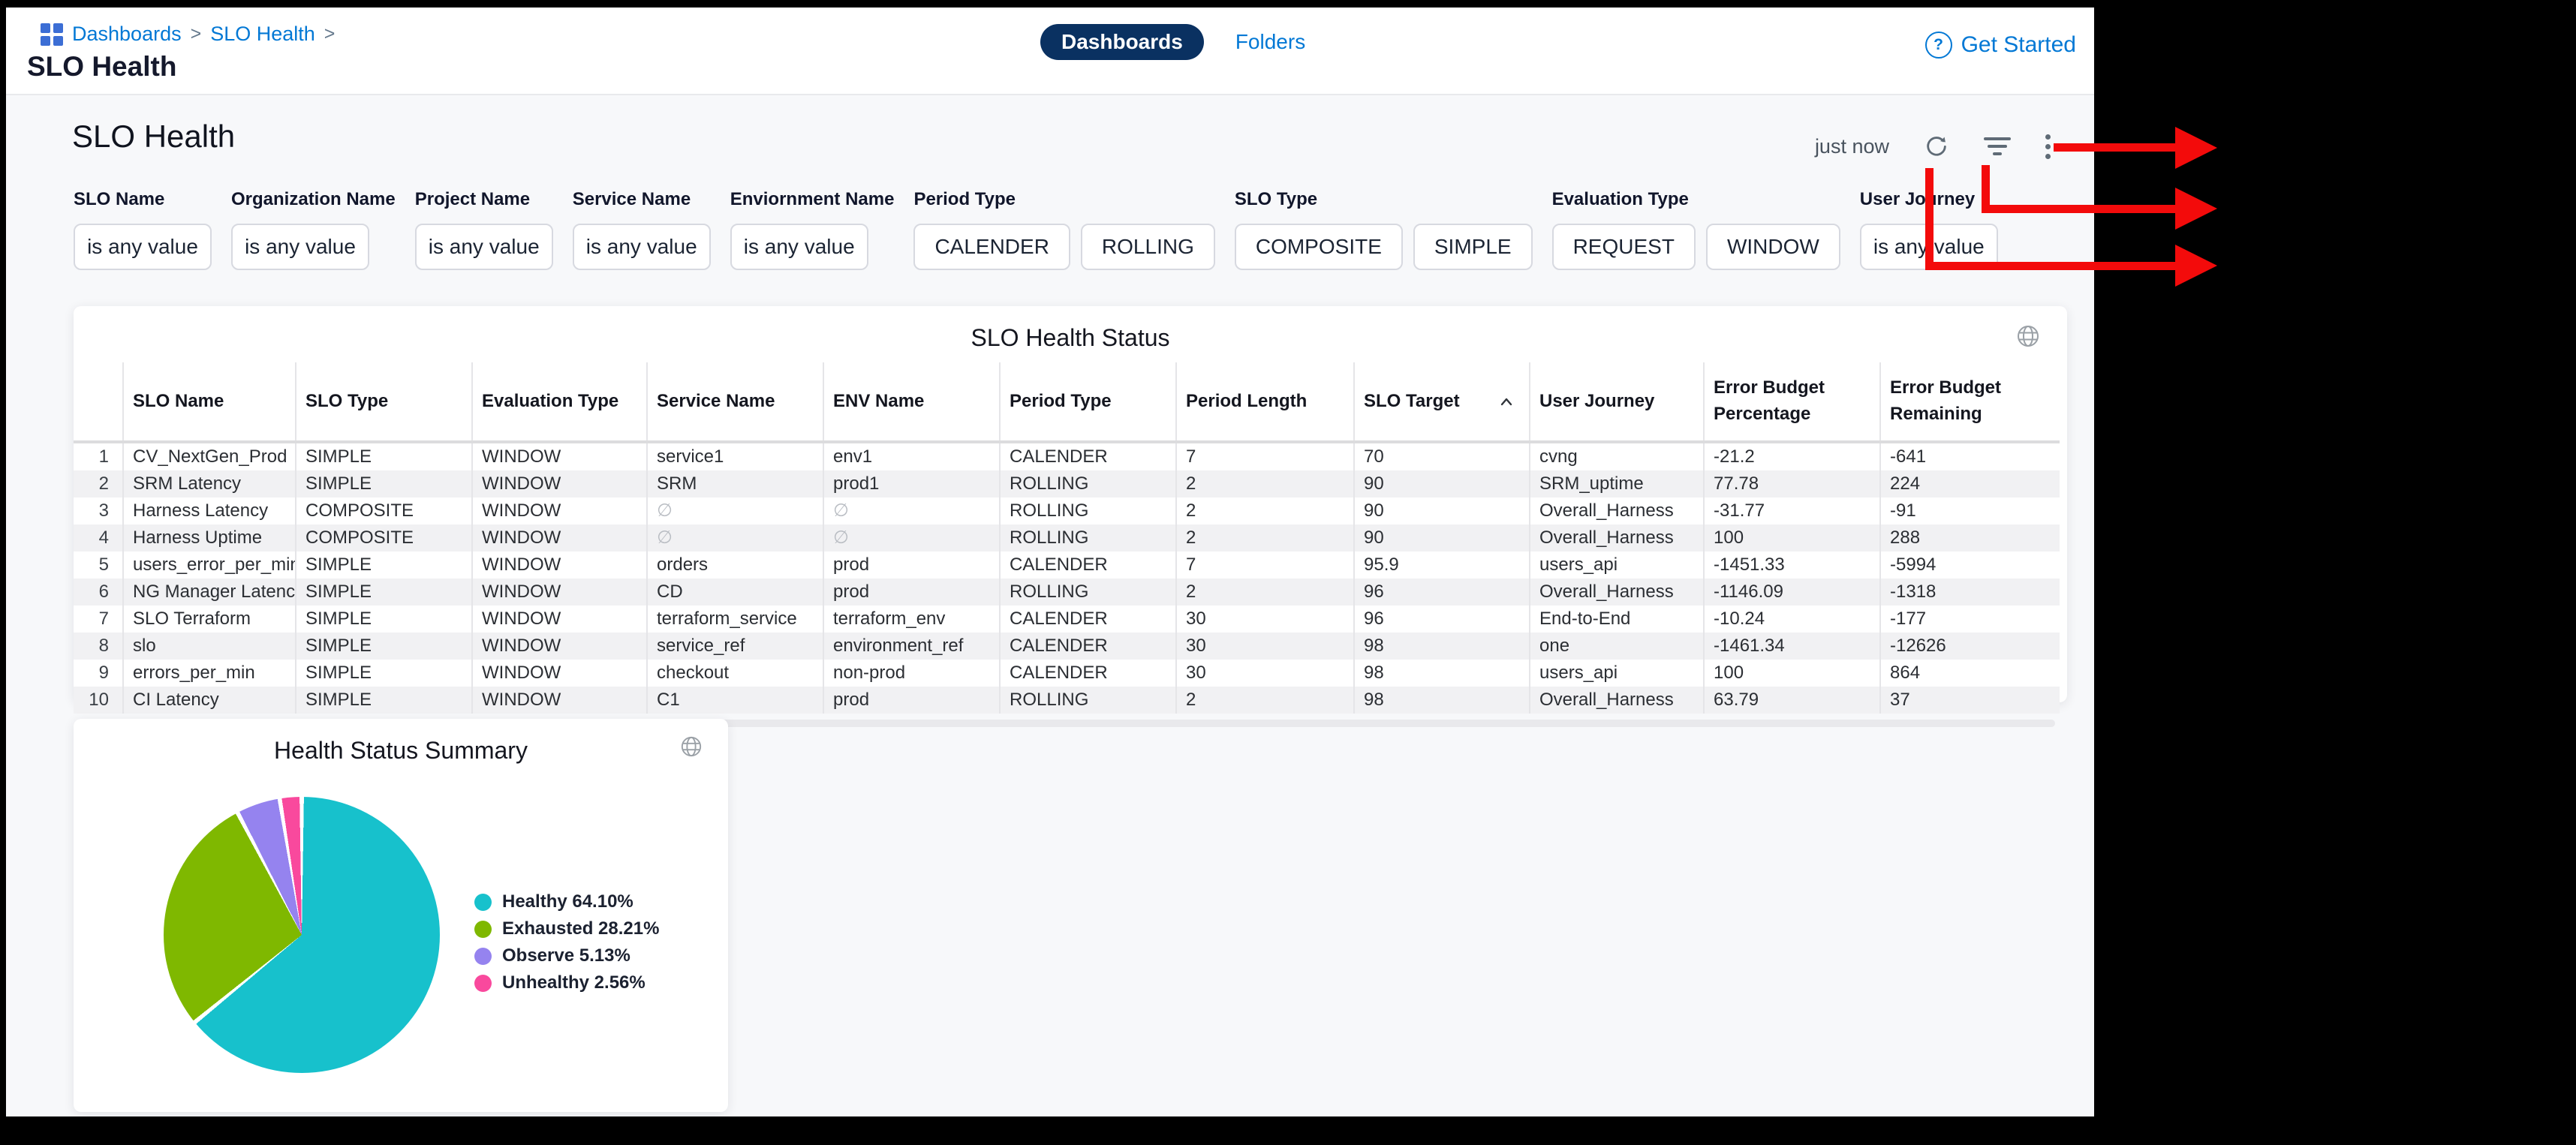  I want to click on filter-period-type: Period Type CALENDER ROLLING, so click(1064, 229).